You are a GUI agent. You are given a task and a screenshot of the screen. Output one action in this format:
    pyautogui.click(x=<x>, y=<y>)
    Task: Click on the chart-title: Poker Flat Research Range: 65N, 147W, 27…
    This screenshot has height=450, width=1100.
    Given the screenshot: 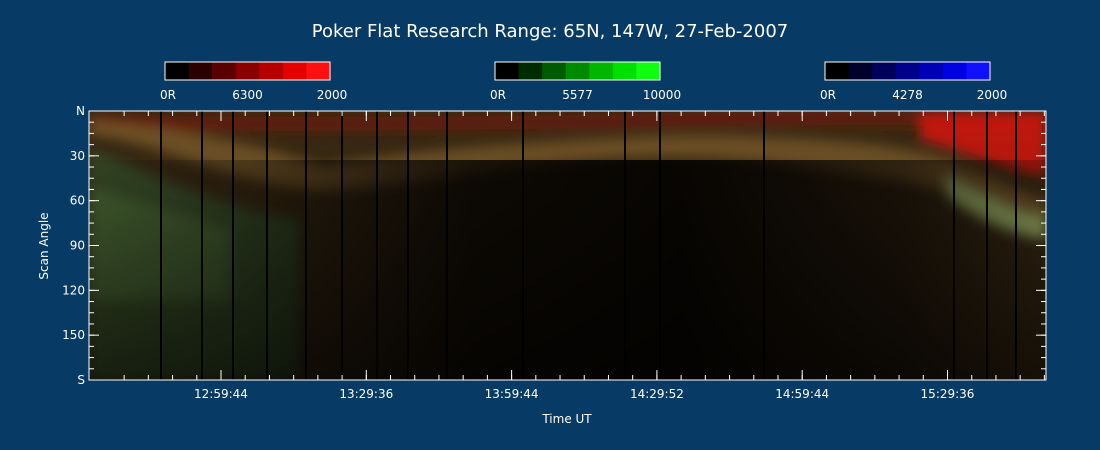 What is the action you would take?
    pyautogui.click(x=550, y=31)
    